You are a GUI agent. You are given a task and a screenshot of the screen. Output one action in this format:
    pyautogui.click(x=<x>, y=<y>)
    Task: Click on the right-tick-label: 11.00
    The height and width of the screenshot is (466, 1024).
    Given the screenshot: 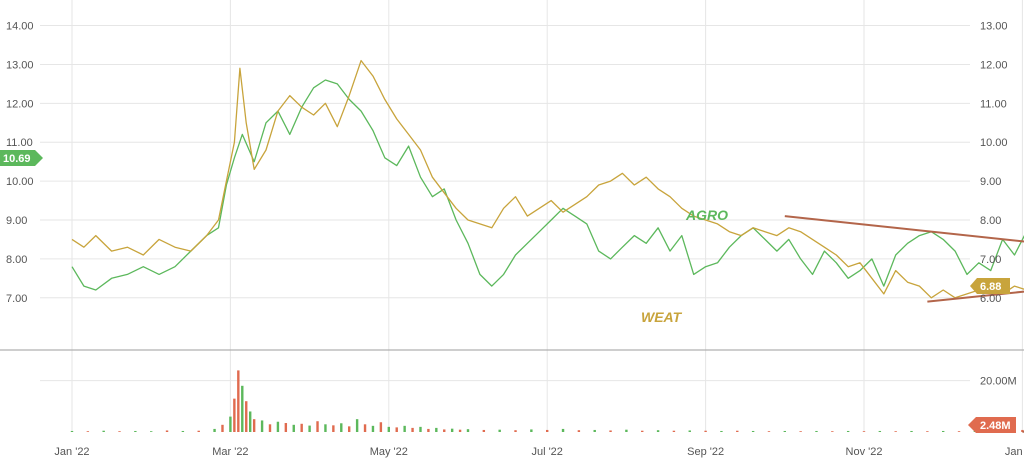 What is the action you would take?
    pyautogui.click(x=993, y=104)
    